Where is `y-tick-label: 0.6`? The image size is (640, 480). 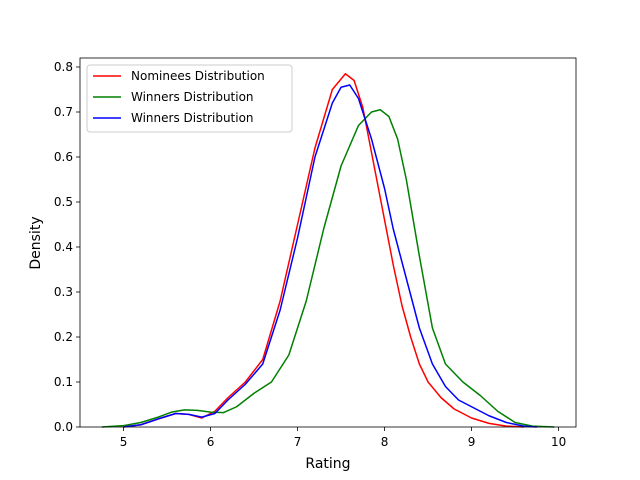 y-tick-label: 0.6 is located at coordinates (63, 157).